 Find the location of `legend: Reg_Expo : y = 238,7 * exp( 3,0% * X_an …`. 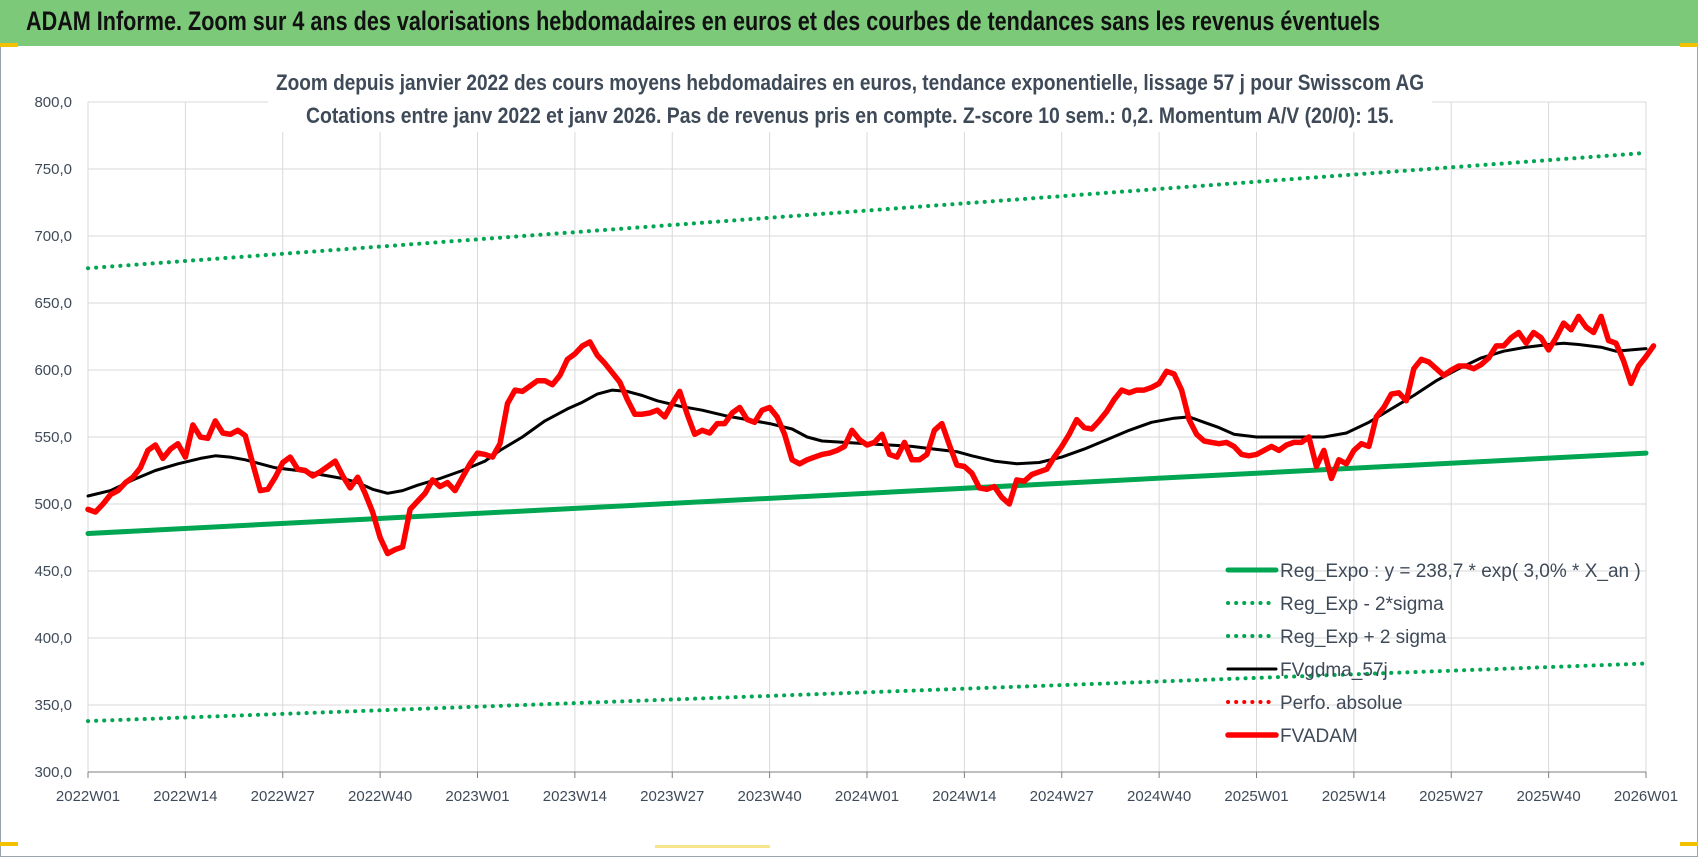

legend: Reg_Expo : y = 238,7 * exp( 3,0% * X_an … is located at coordinates (1433, 654).